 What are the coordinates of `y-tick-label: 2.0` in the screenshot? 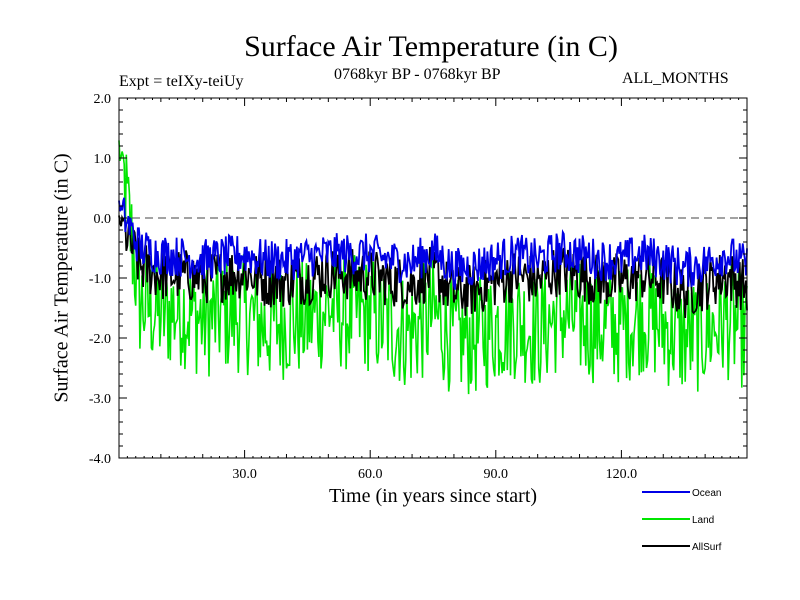 It's located at (103, 99).